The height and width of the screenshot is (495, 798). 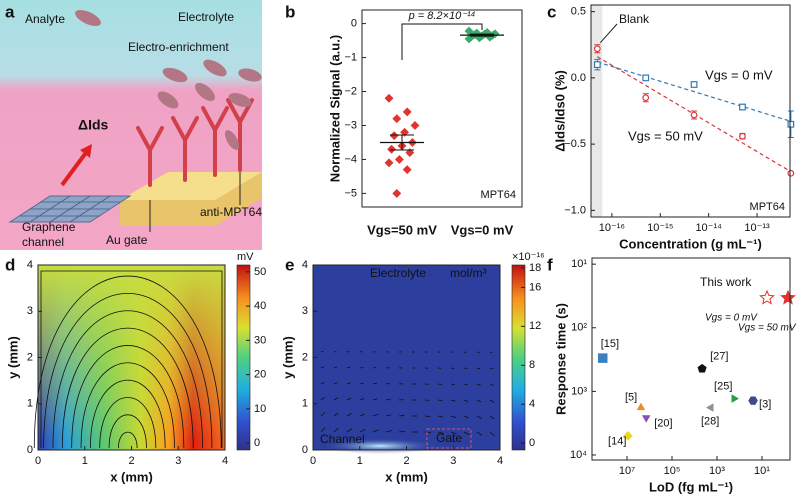 What do you see at coordinates (313, 461) in the screenshot?
I see `x-tick-label: 0` at bounding box center [313, 461].